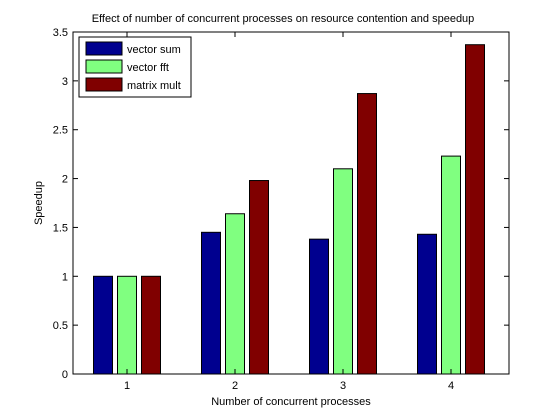  I want to click on y-tick-label: 3, so click(65, 82).